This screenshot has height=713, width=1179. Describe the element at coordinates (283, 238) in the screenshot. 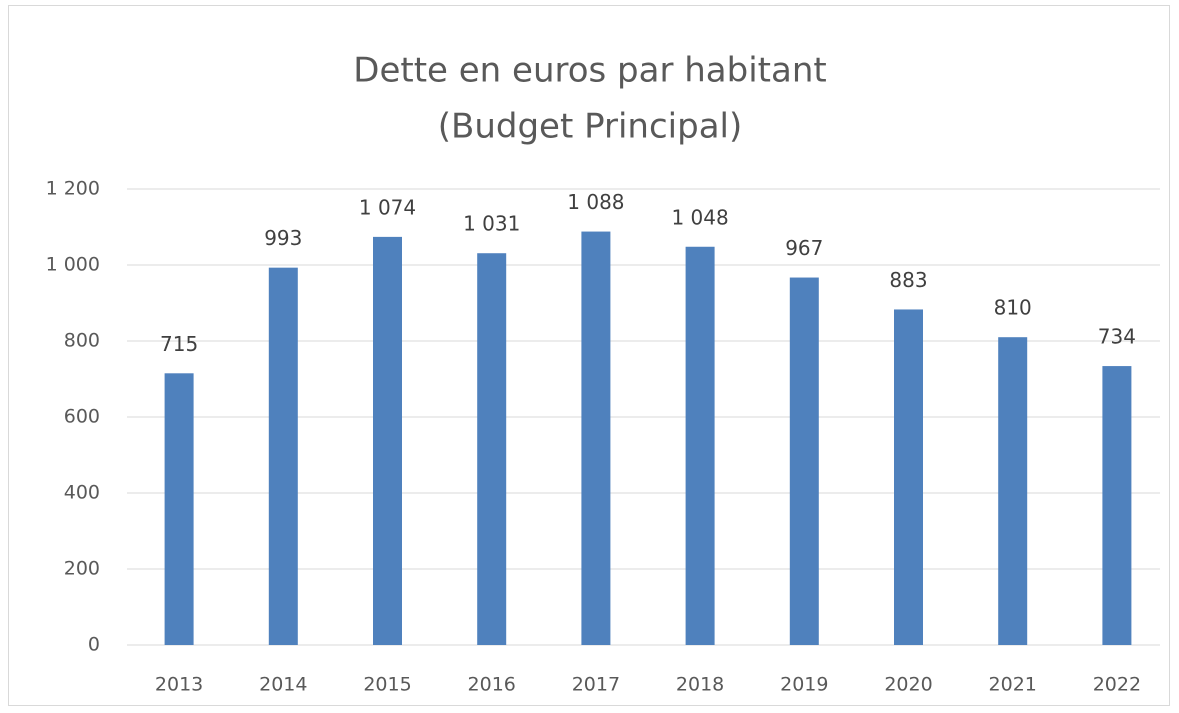

I see `data-label: 993` at that location.